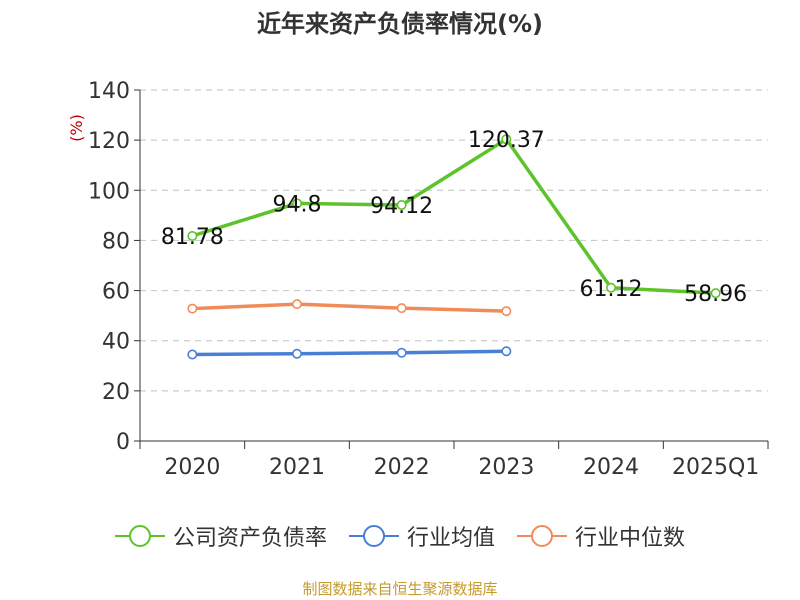  I want to click on data-label-2021: 94.8, so click(297, 204).